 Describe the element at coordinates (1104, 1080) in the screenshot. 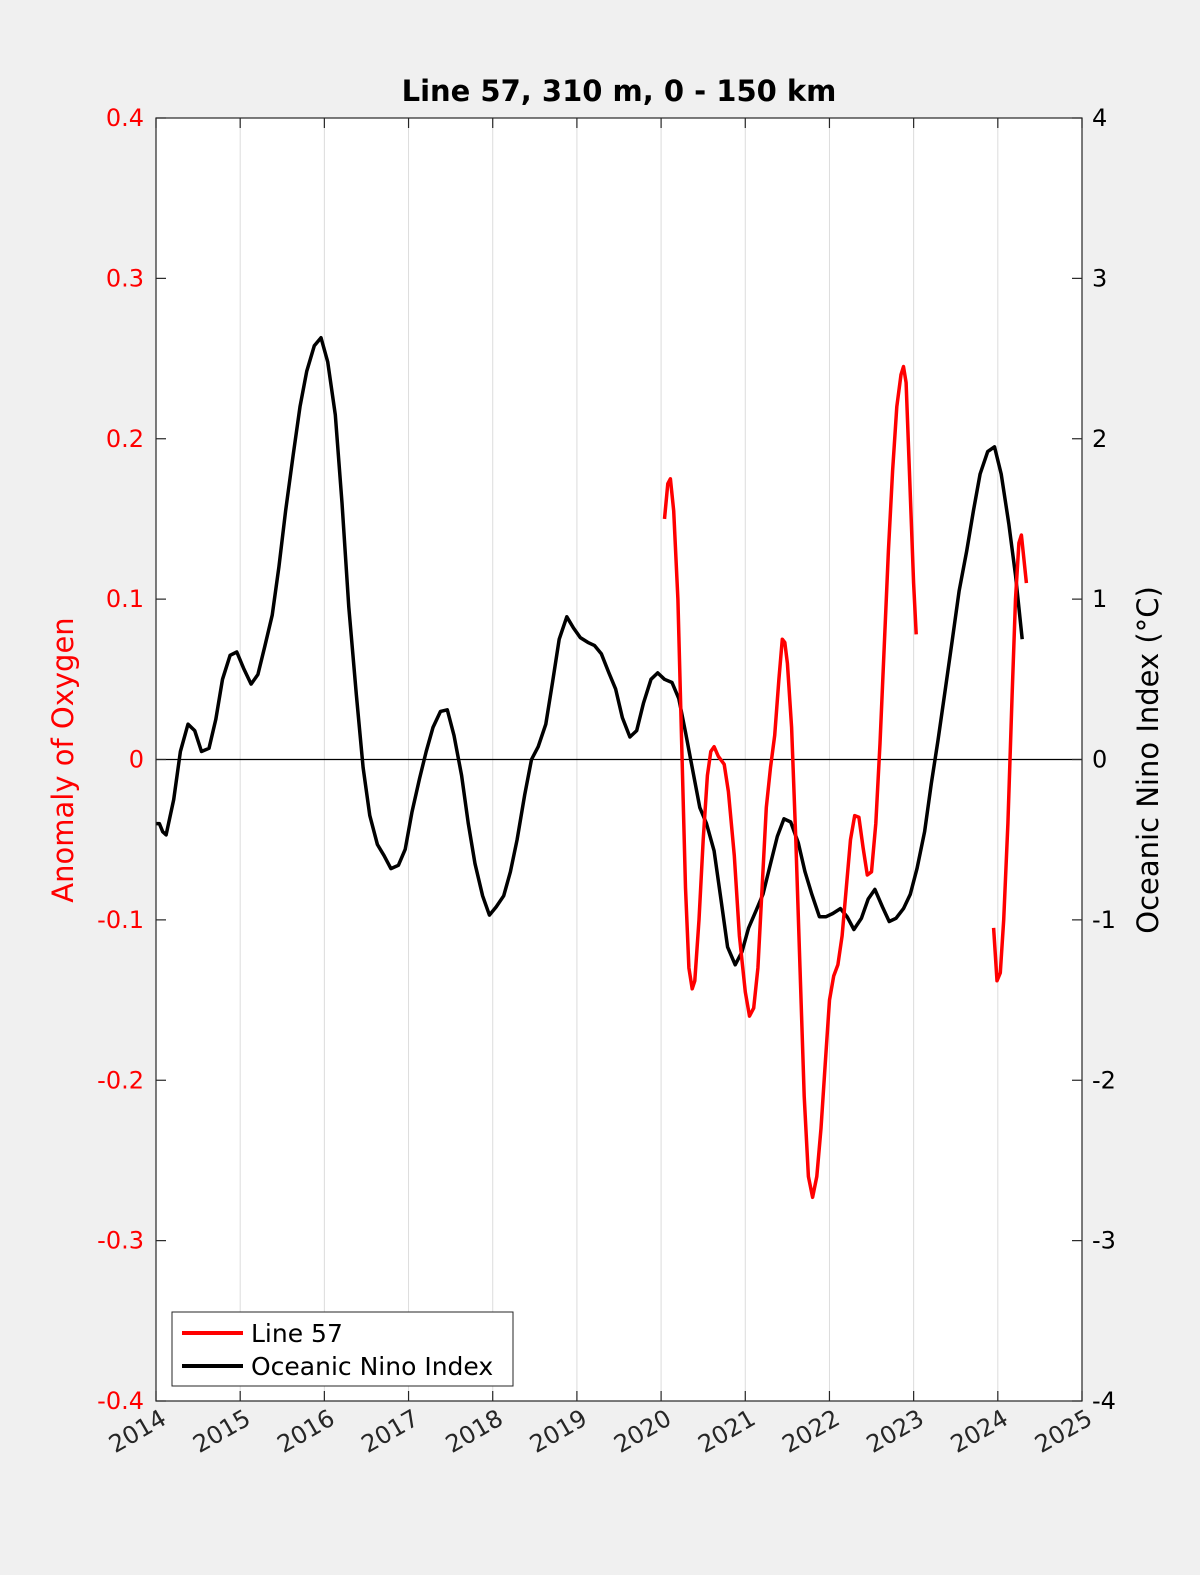

I see `y-right-tick-label: -2` at that location.